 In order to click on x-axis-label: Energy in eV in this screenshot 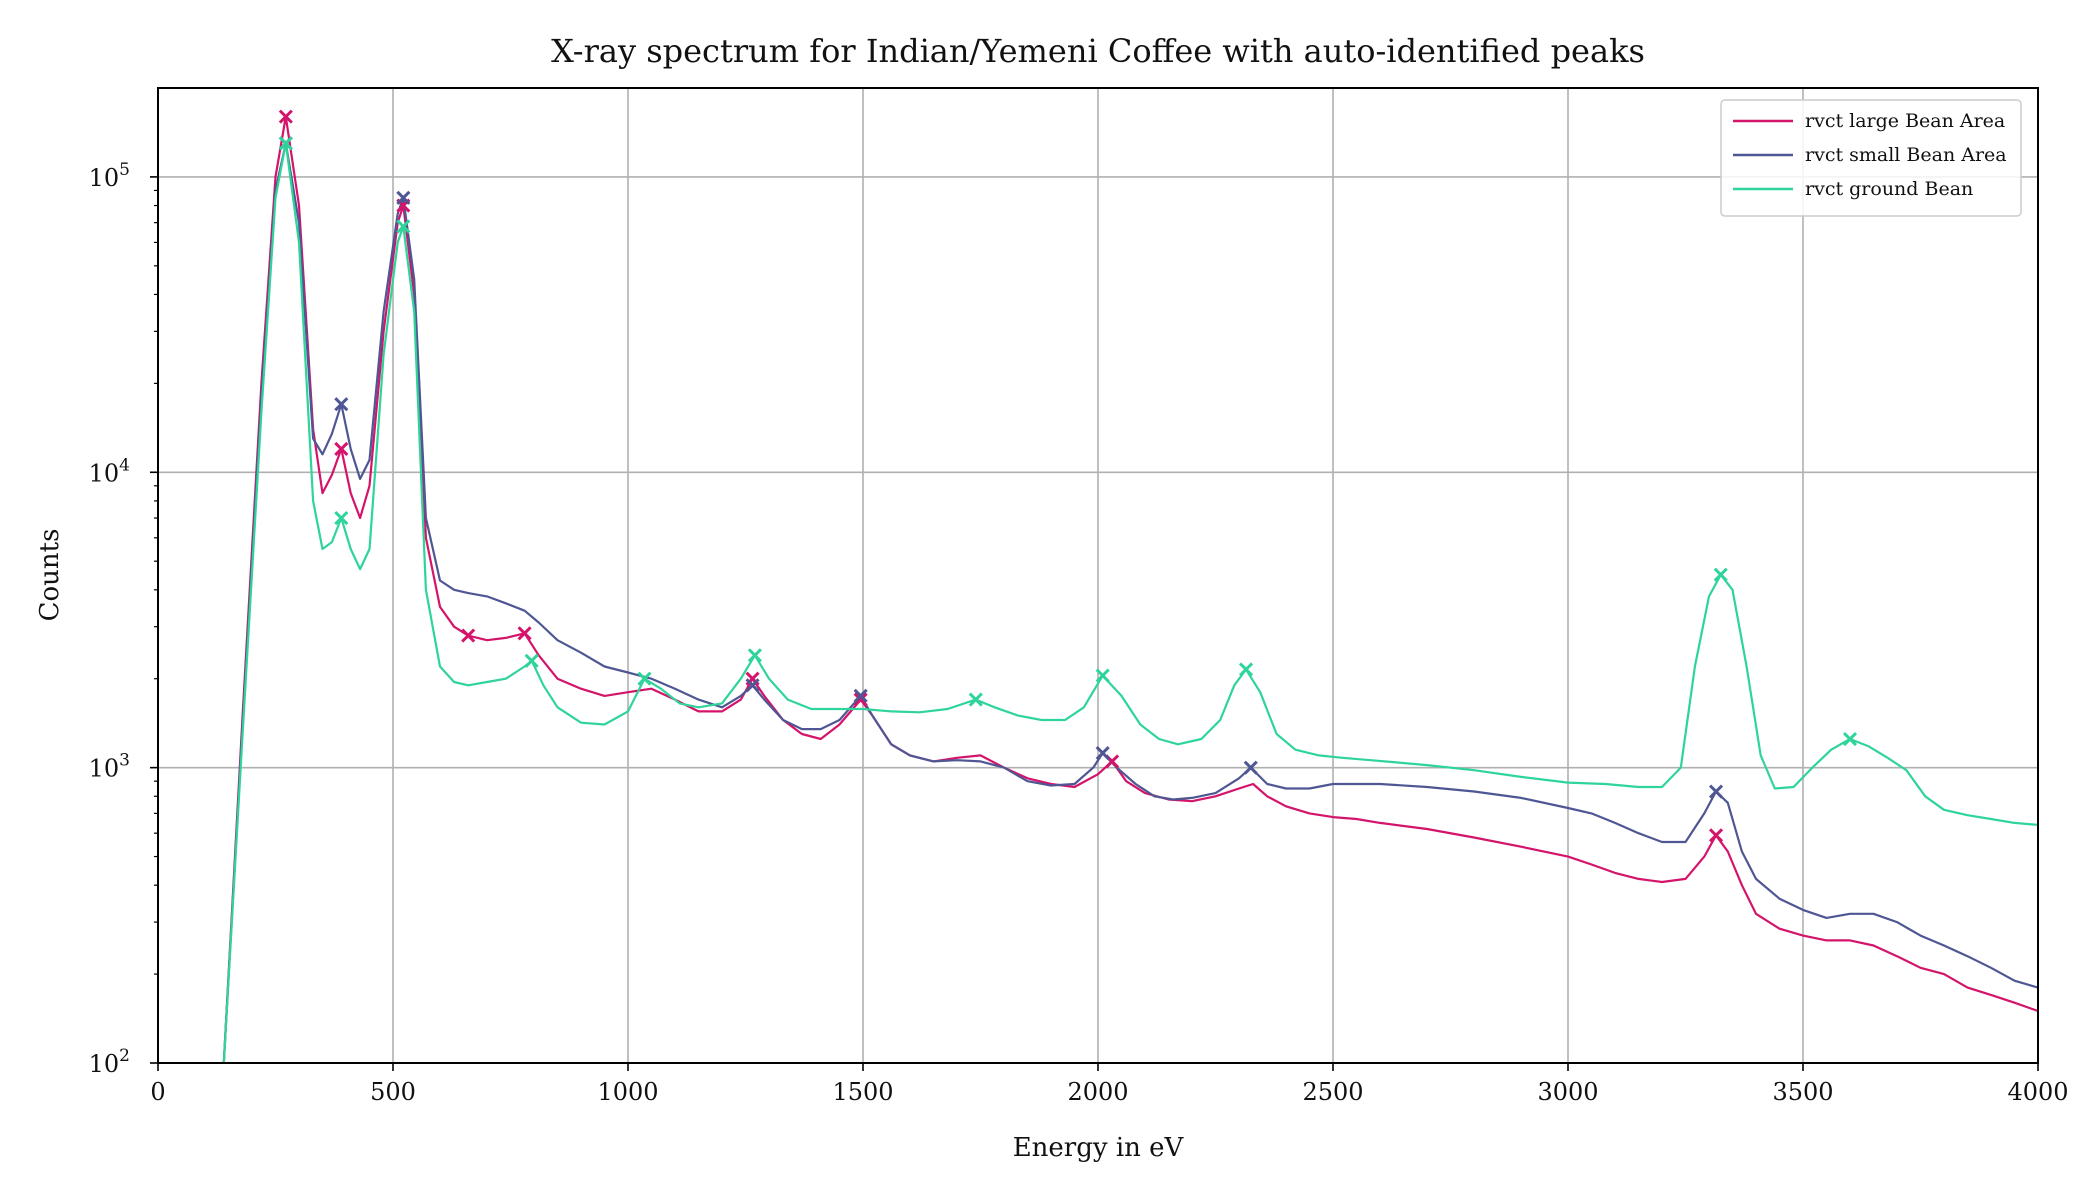, I will do `click(1099, 1148)`.